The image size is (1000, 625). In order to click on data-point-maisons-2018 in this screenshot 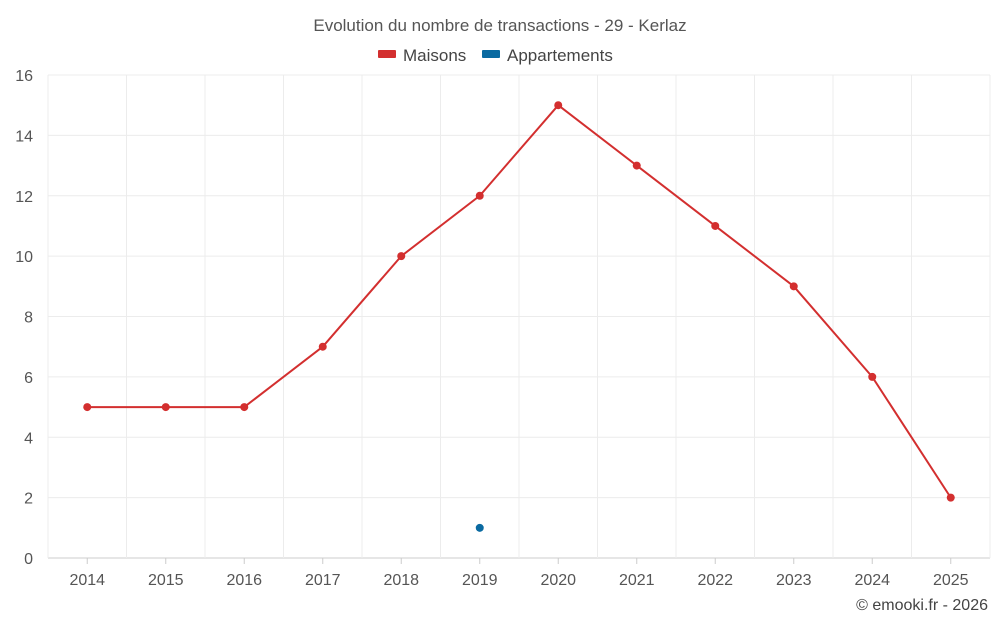, I will do `click(401, 256)`.